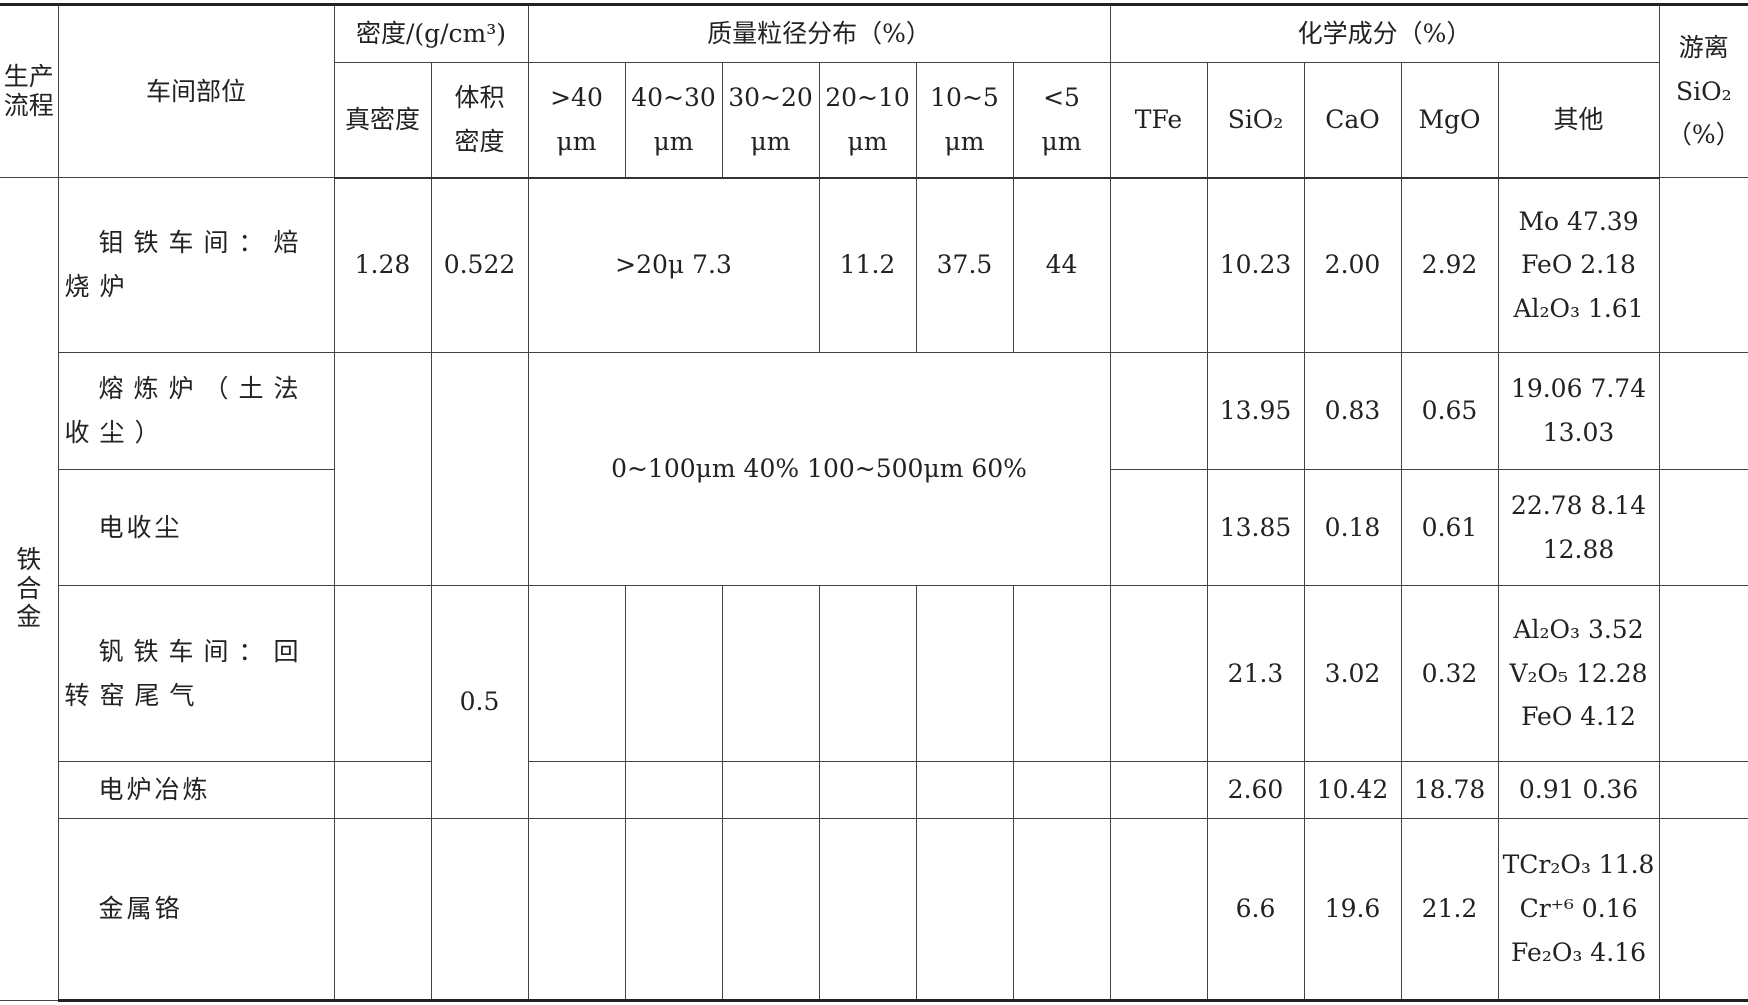 Image resolution: width=1748 pixels, height=1005 pixels. What do you see at coordinates (1703, 90) in the screenshot?
I see `header-free-sio2: 游离 SiO₂ （%）` at bounding box center [1703, 90].